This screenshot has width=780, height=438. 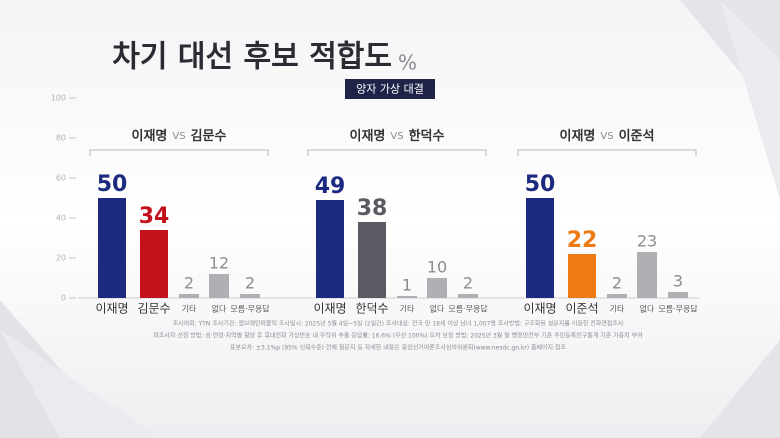 What do you see at coordinates (219, 263) in the screenshot?
I see `value-label: 12` at bounding box center [219, 263].